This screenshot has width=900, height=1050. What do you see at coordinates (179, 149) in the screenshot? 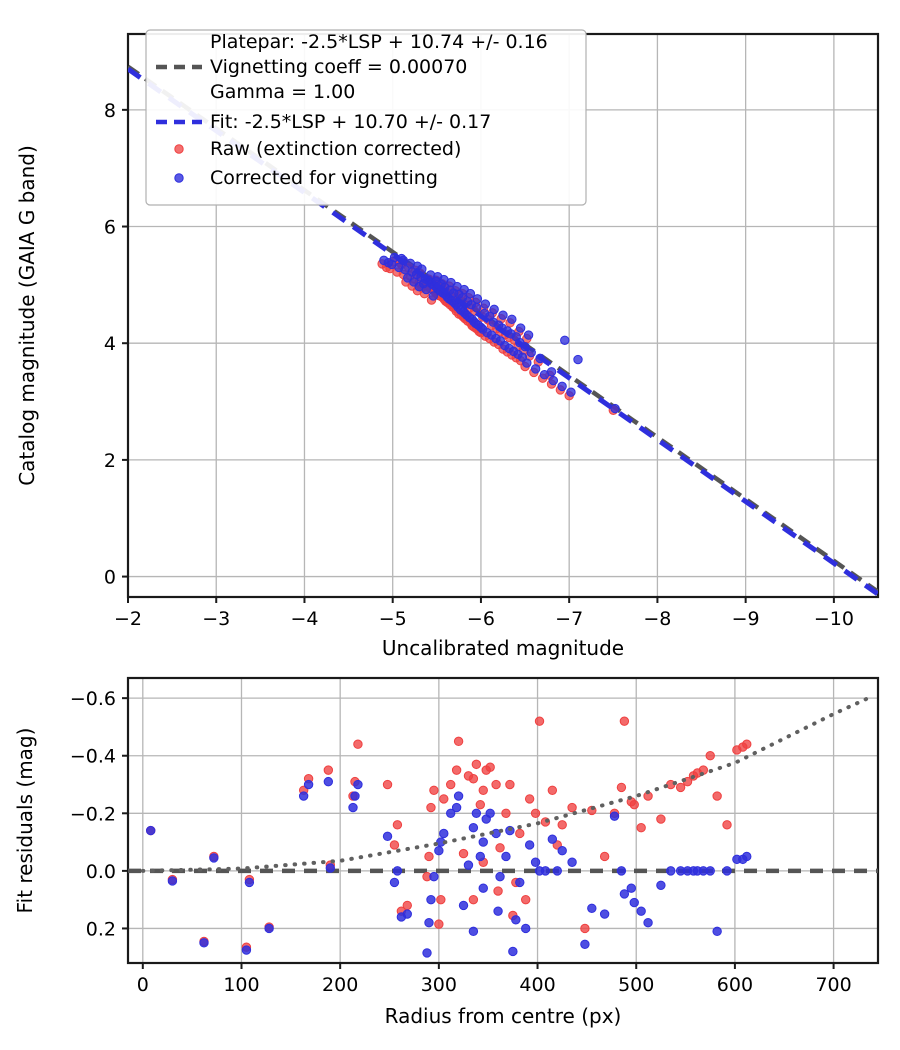
I see `legend-handle-red-dot-marker` at bounding box center [179, 149].